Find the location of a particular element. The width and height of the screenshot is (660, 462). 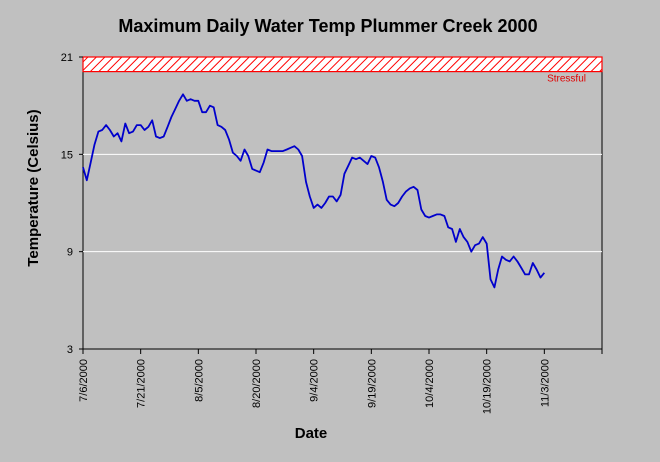

x-tick-label: 10/4/2000 is located at coordinates (430, 383).